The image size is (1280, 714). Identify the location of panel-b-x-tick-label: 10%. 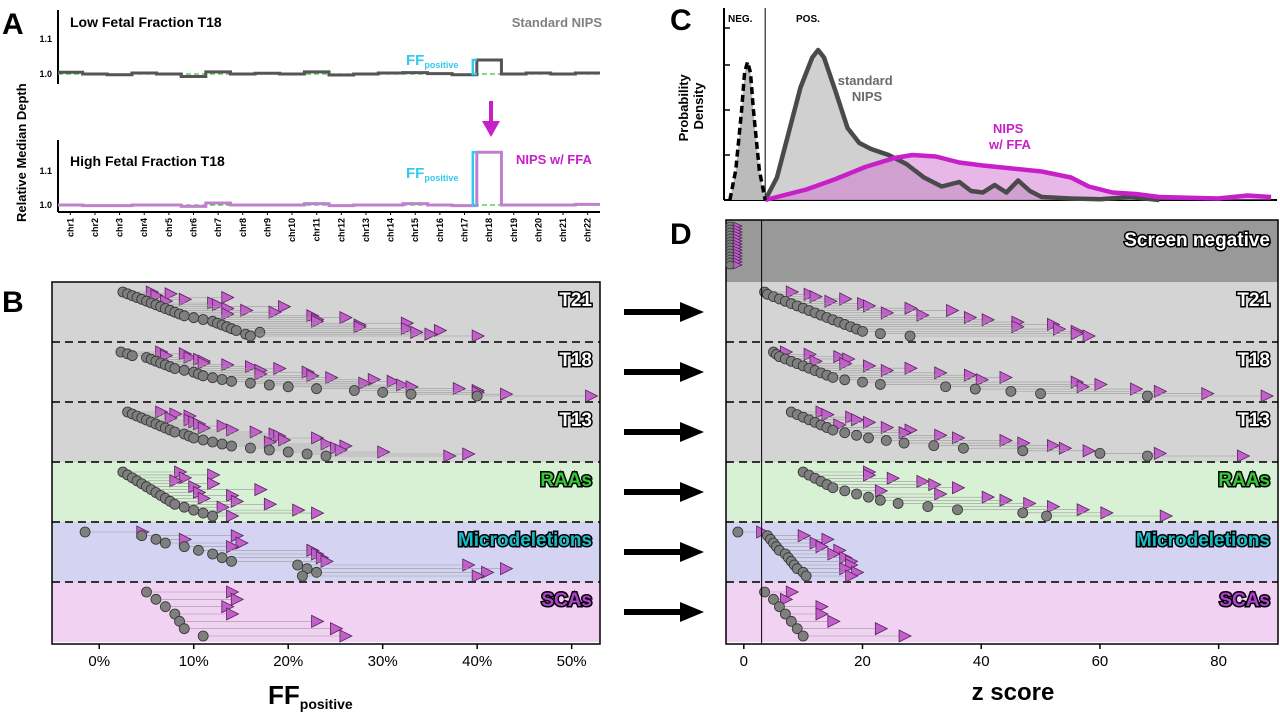
(194, 661).